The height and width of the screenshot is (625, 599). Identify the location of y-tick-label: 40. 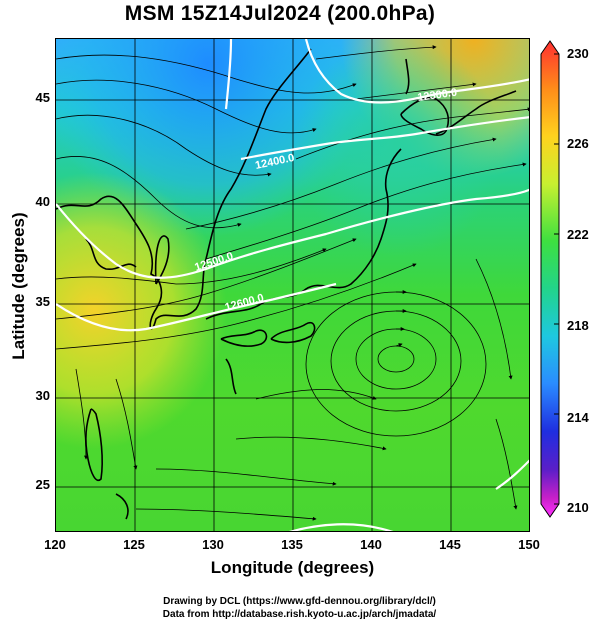
(42, 201).